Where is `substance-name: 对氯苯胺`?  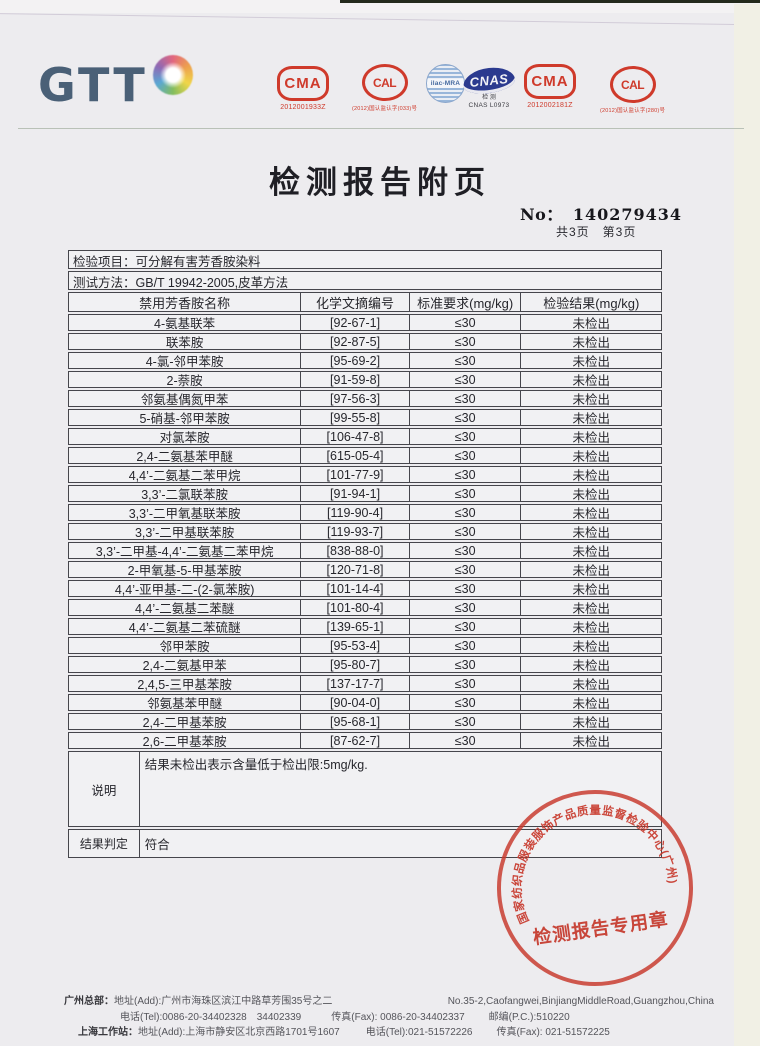
substance-name: 对氯苯胺 is located at coordinates (184, 438).